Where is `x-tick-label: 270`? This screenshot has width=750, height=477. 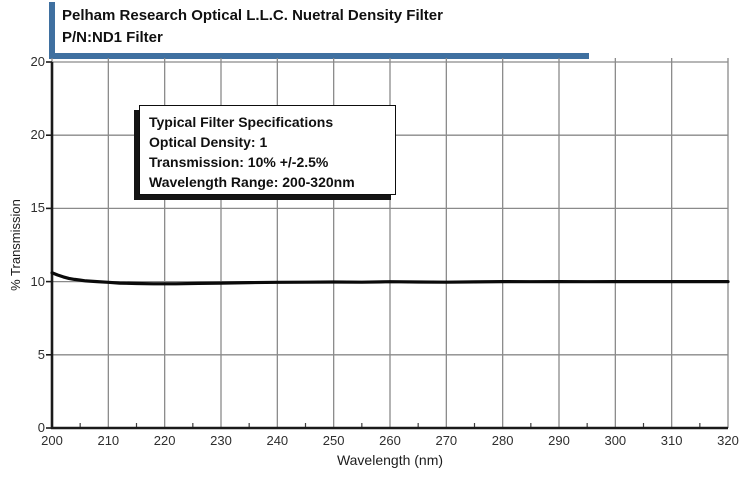
x-tick-label: 270 is located at coordinates (446, 440).